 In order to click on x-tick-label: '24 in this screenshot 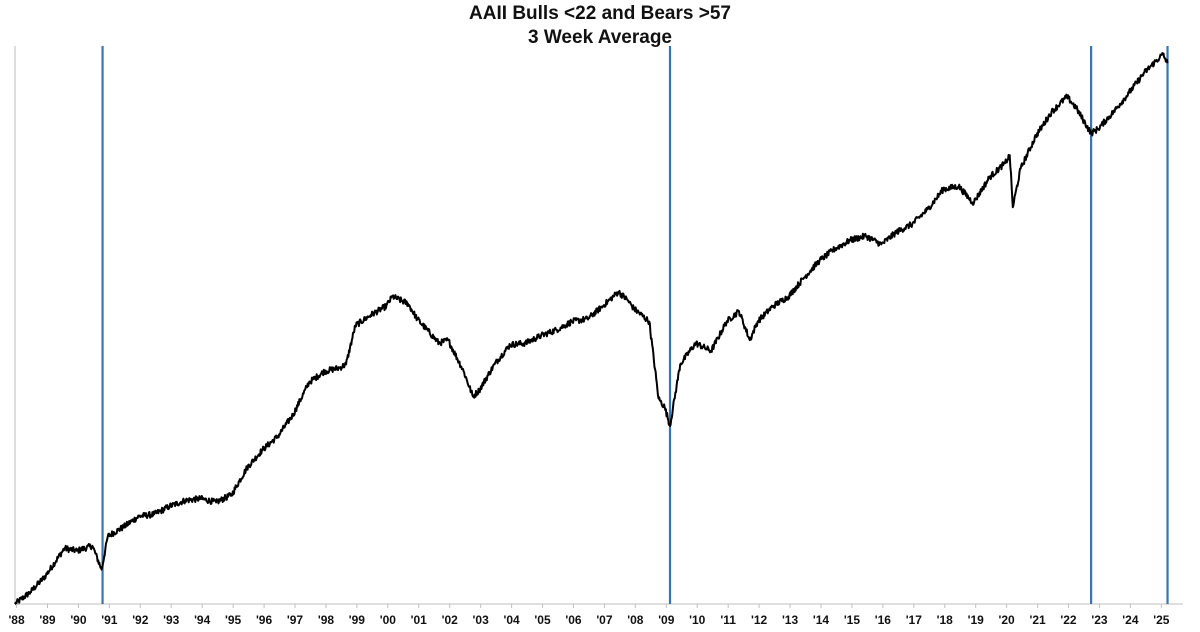, I will do `click(1130, 620)`.